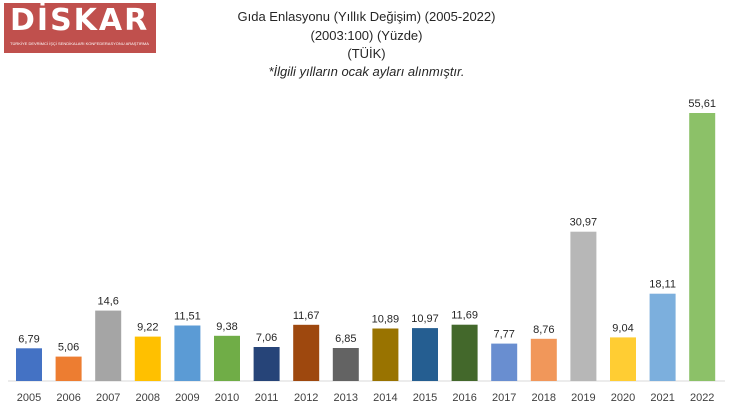  What do you see at coordinates (662, 337) in the screenshot?
I see `bar-2021` at bounding box center [662, 337].